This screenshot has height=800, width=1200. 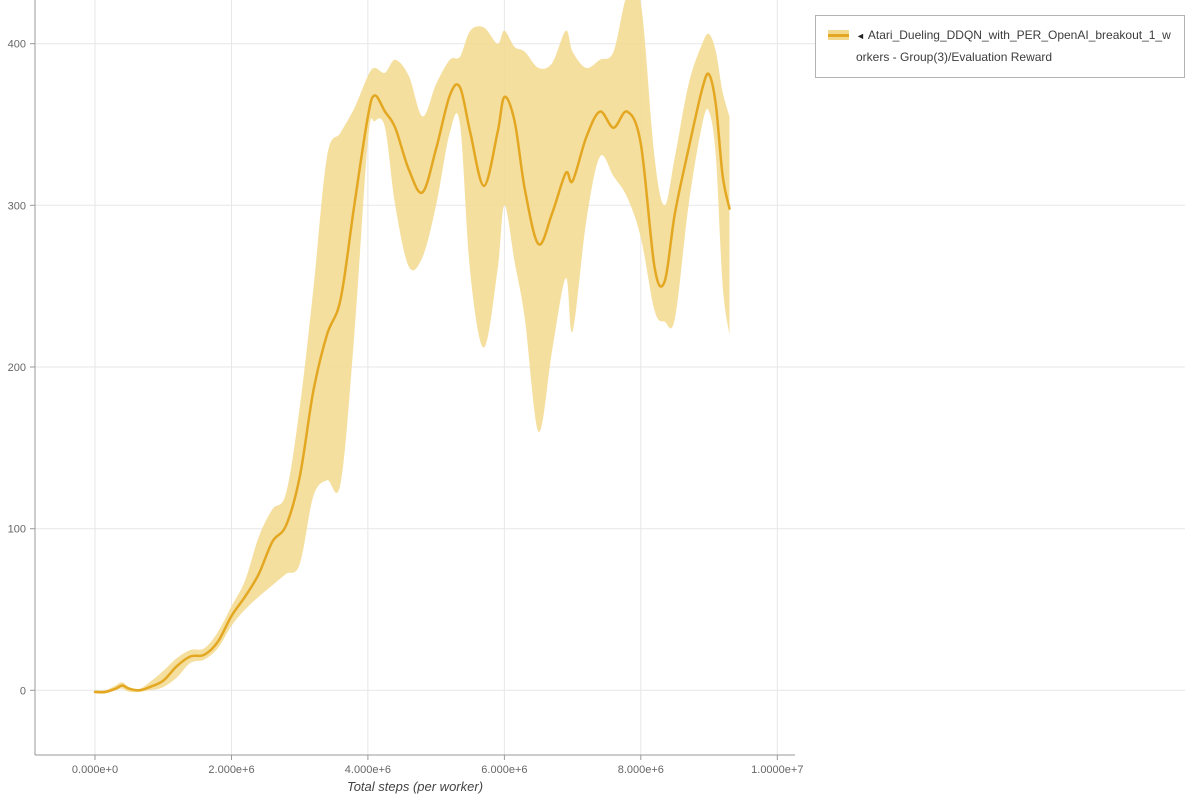 What do you see at coordinates (17, 206) in the screenshot?
I see `y-tick-label: 300` at bounding box center [17, 206].